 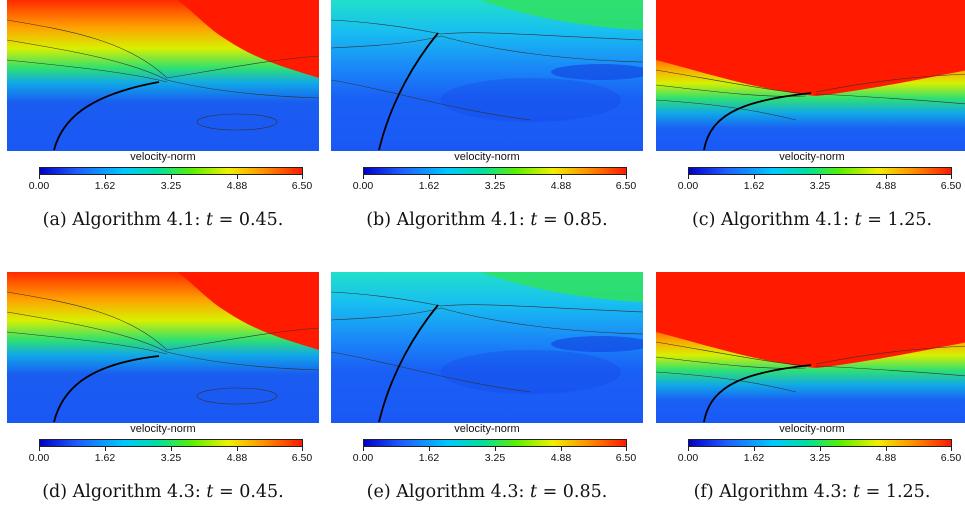 What do you see at coordinates (163, 492) in the screenshot?
I see `panel-caption: (d) Algorithm 4.3: t = 0.45.` at bounding box center [163, 492].